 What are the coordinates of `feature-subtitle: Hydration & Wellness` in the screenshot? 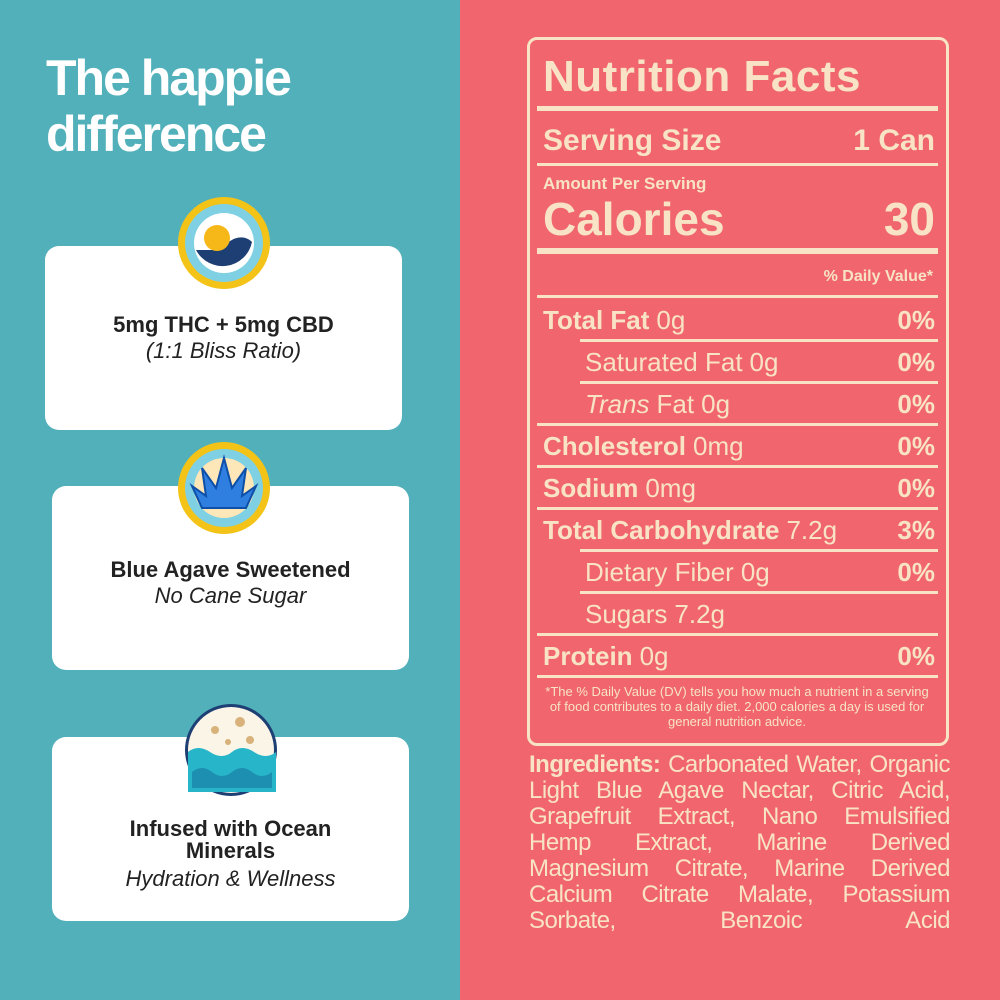 It's located at (230, 878).